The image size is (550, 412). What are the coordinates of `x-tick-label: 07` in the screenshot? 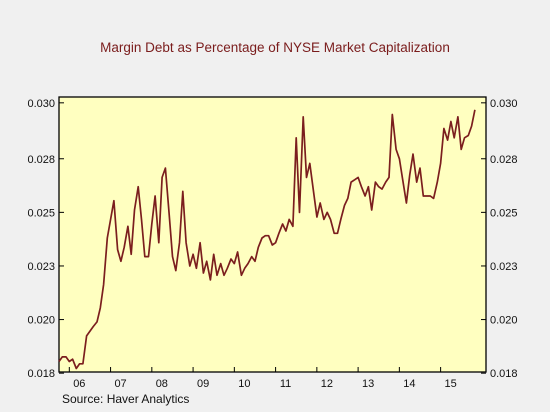 It's located at (120, 384).